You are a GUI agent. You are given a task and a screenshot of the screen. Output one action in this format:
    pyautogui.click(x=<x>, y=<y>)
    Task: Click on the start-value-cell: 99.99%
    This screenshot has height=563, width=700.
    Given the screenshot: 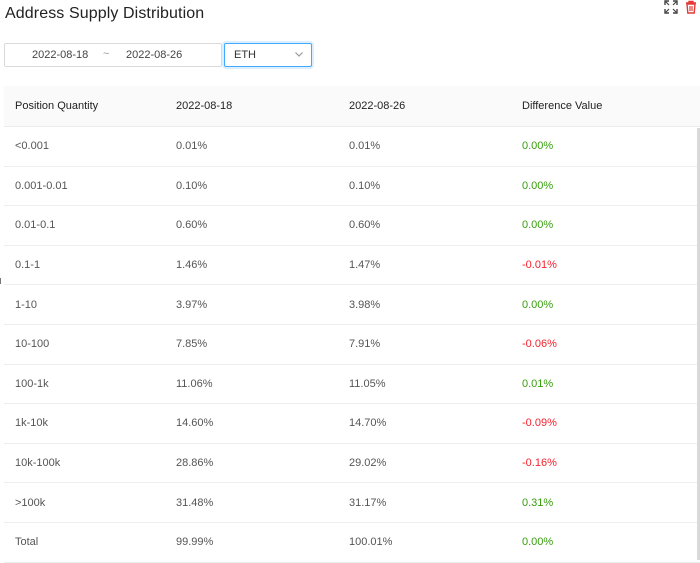 What is the action you would take?
    pyautogui.click(x=195, y=542)
    